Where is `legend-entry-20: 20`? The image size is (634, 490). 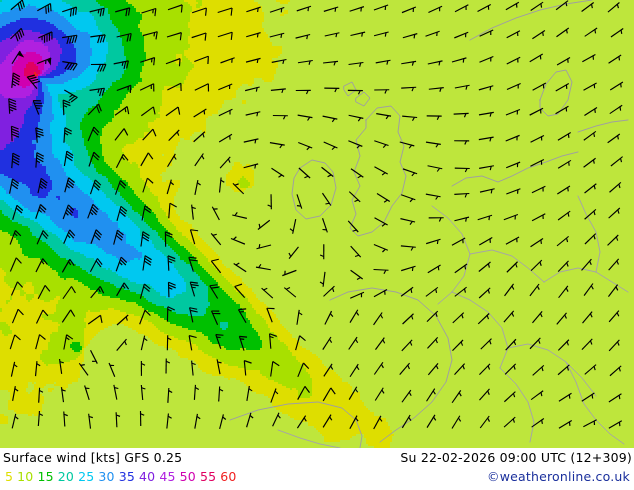
legend-entry-20: 20 is located at coordinates (66, 476).